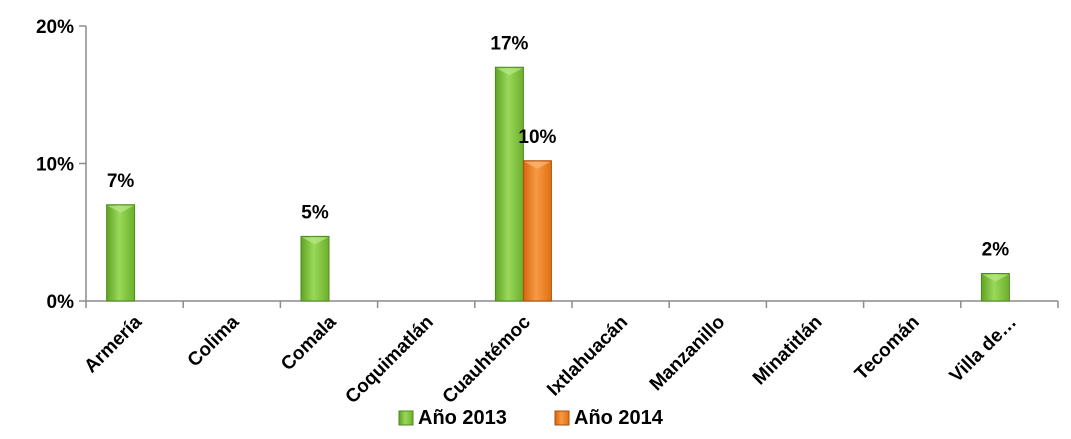 This screenshot has width=1071, height=439. Describe the element at coordinates (55, 165) in the screenshot. I see `y-tick-label: 10%` at that location.